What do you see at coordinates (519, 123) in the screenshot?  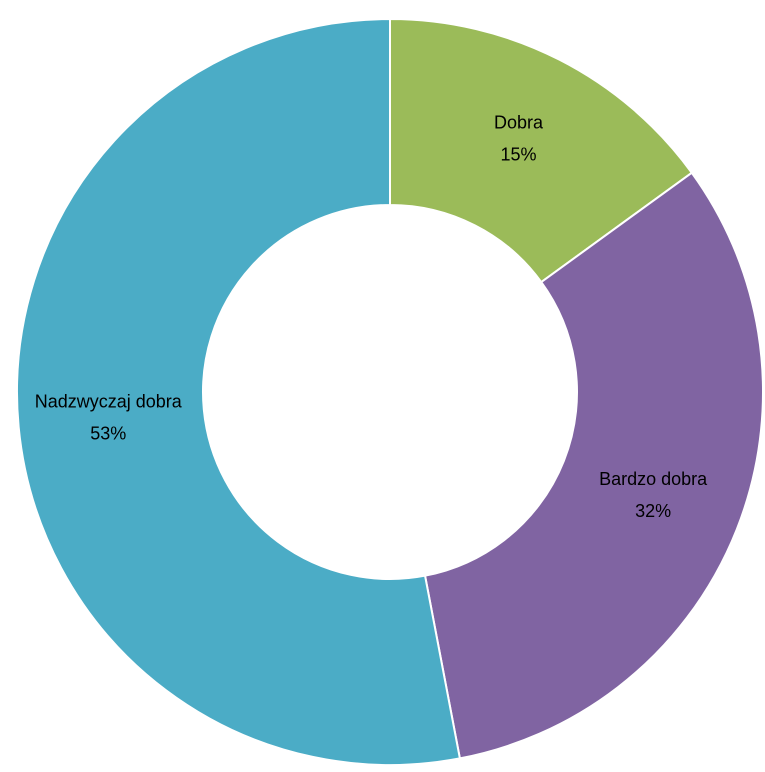 I see `segment-label: Dobra` at bounding box center [519, 123].